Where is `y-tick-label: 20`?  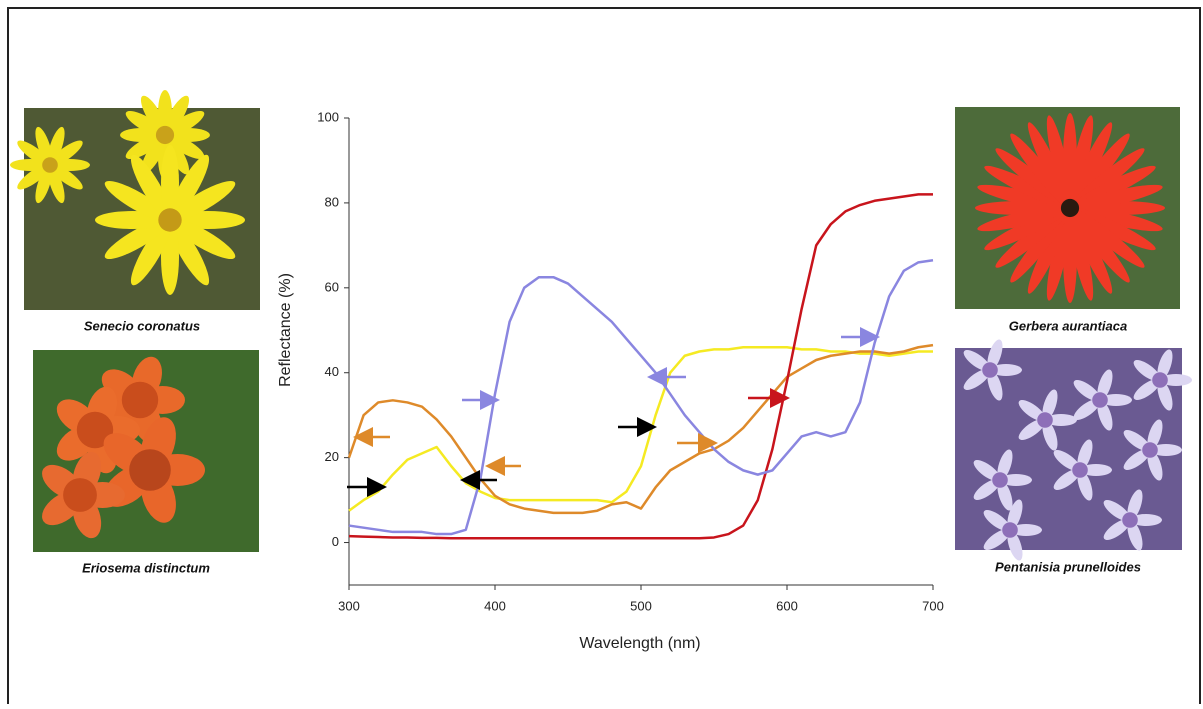 y-tick-label: 20 is located at coordinates (332, 456).